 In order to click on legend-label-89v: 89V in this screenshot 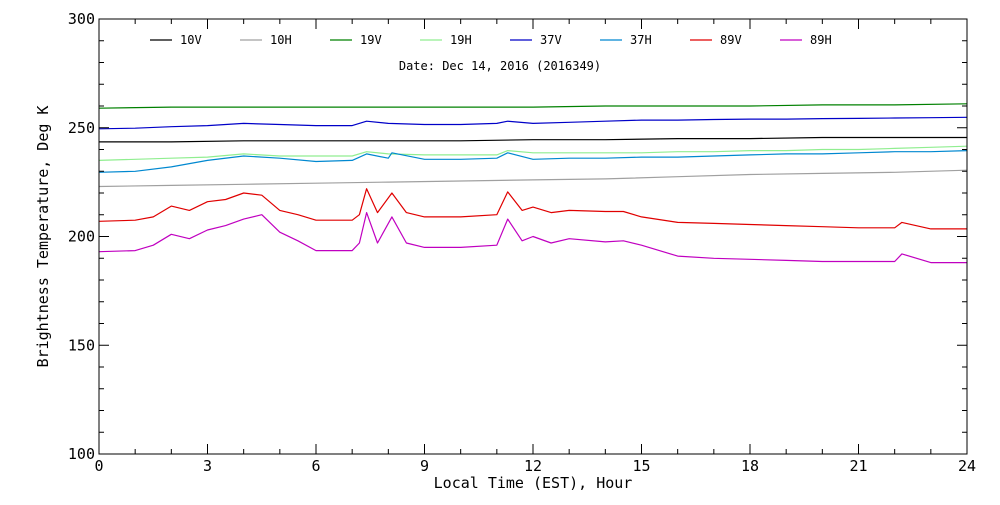, I will do `click(731, 40)`.